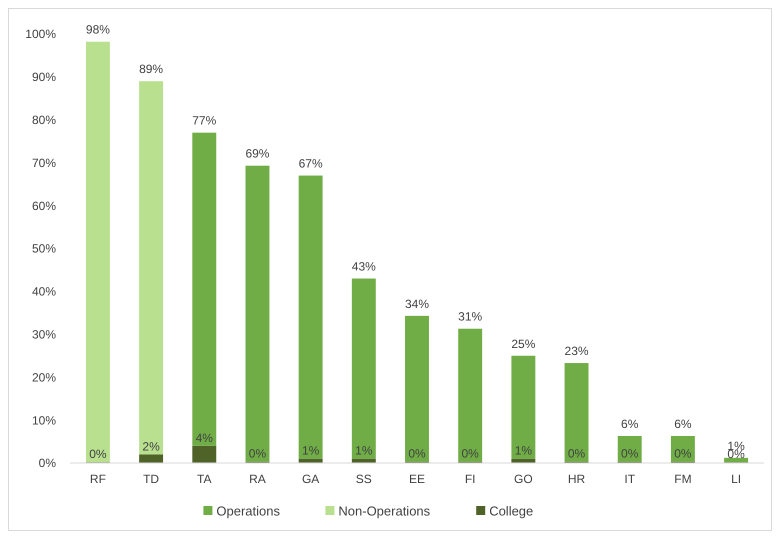 This screenshot has width=780, height=539. I want to click on x-tick-label: IT, so click(630, 479).